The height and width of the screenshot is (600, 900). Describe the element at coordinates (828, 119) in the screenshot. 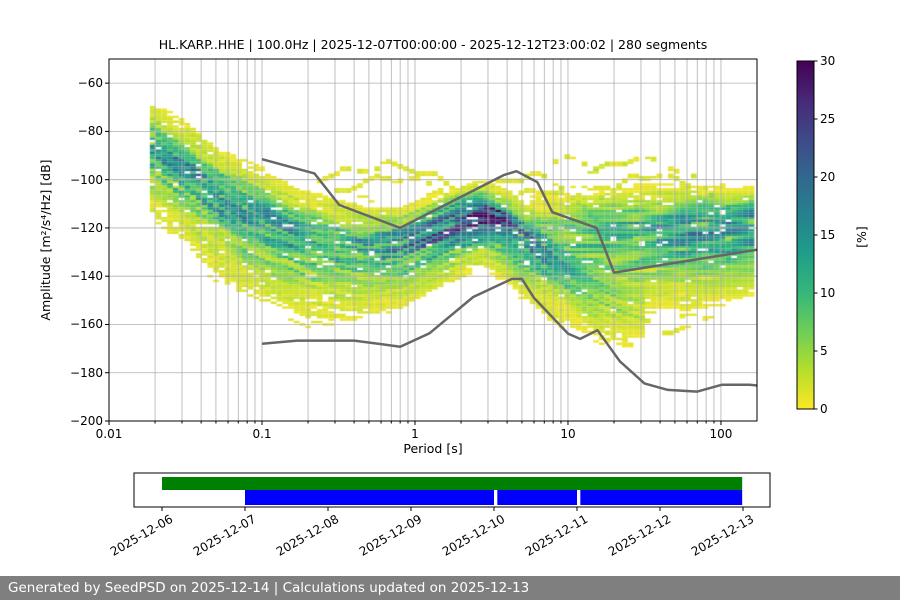

I see `colorbar-tick-label: 25` at that location.